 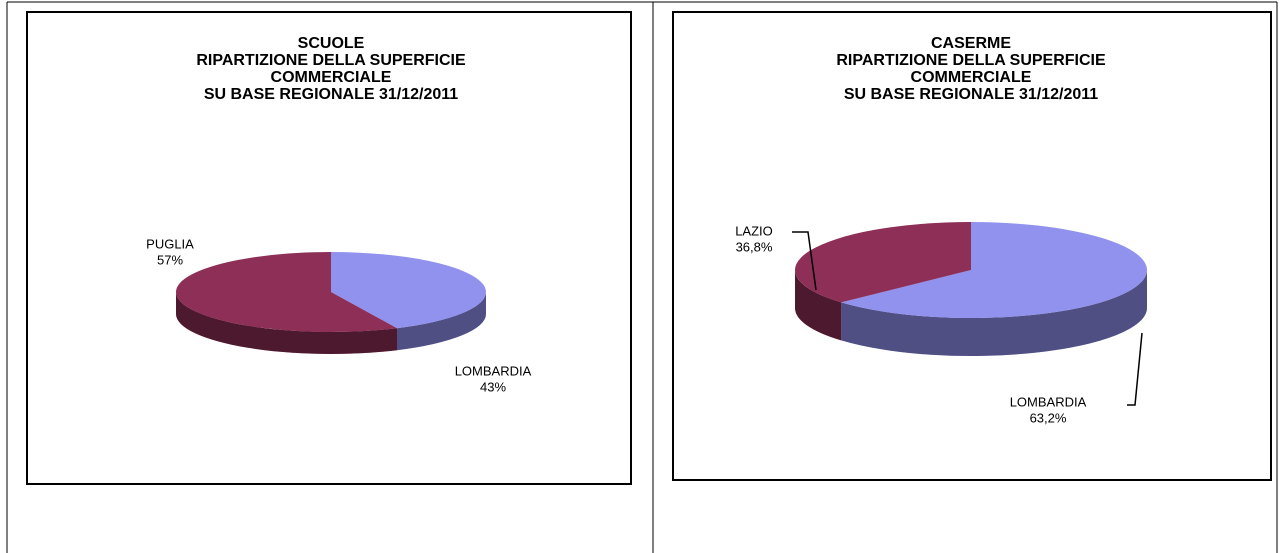 I want to click on chart-title: CASERME, so click(x=971, y=43).